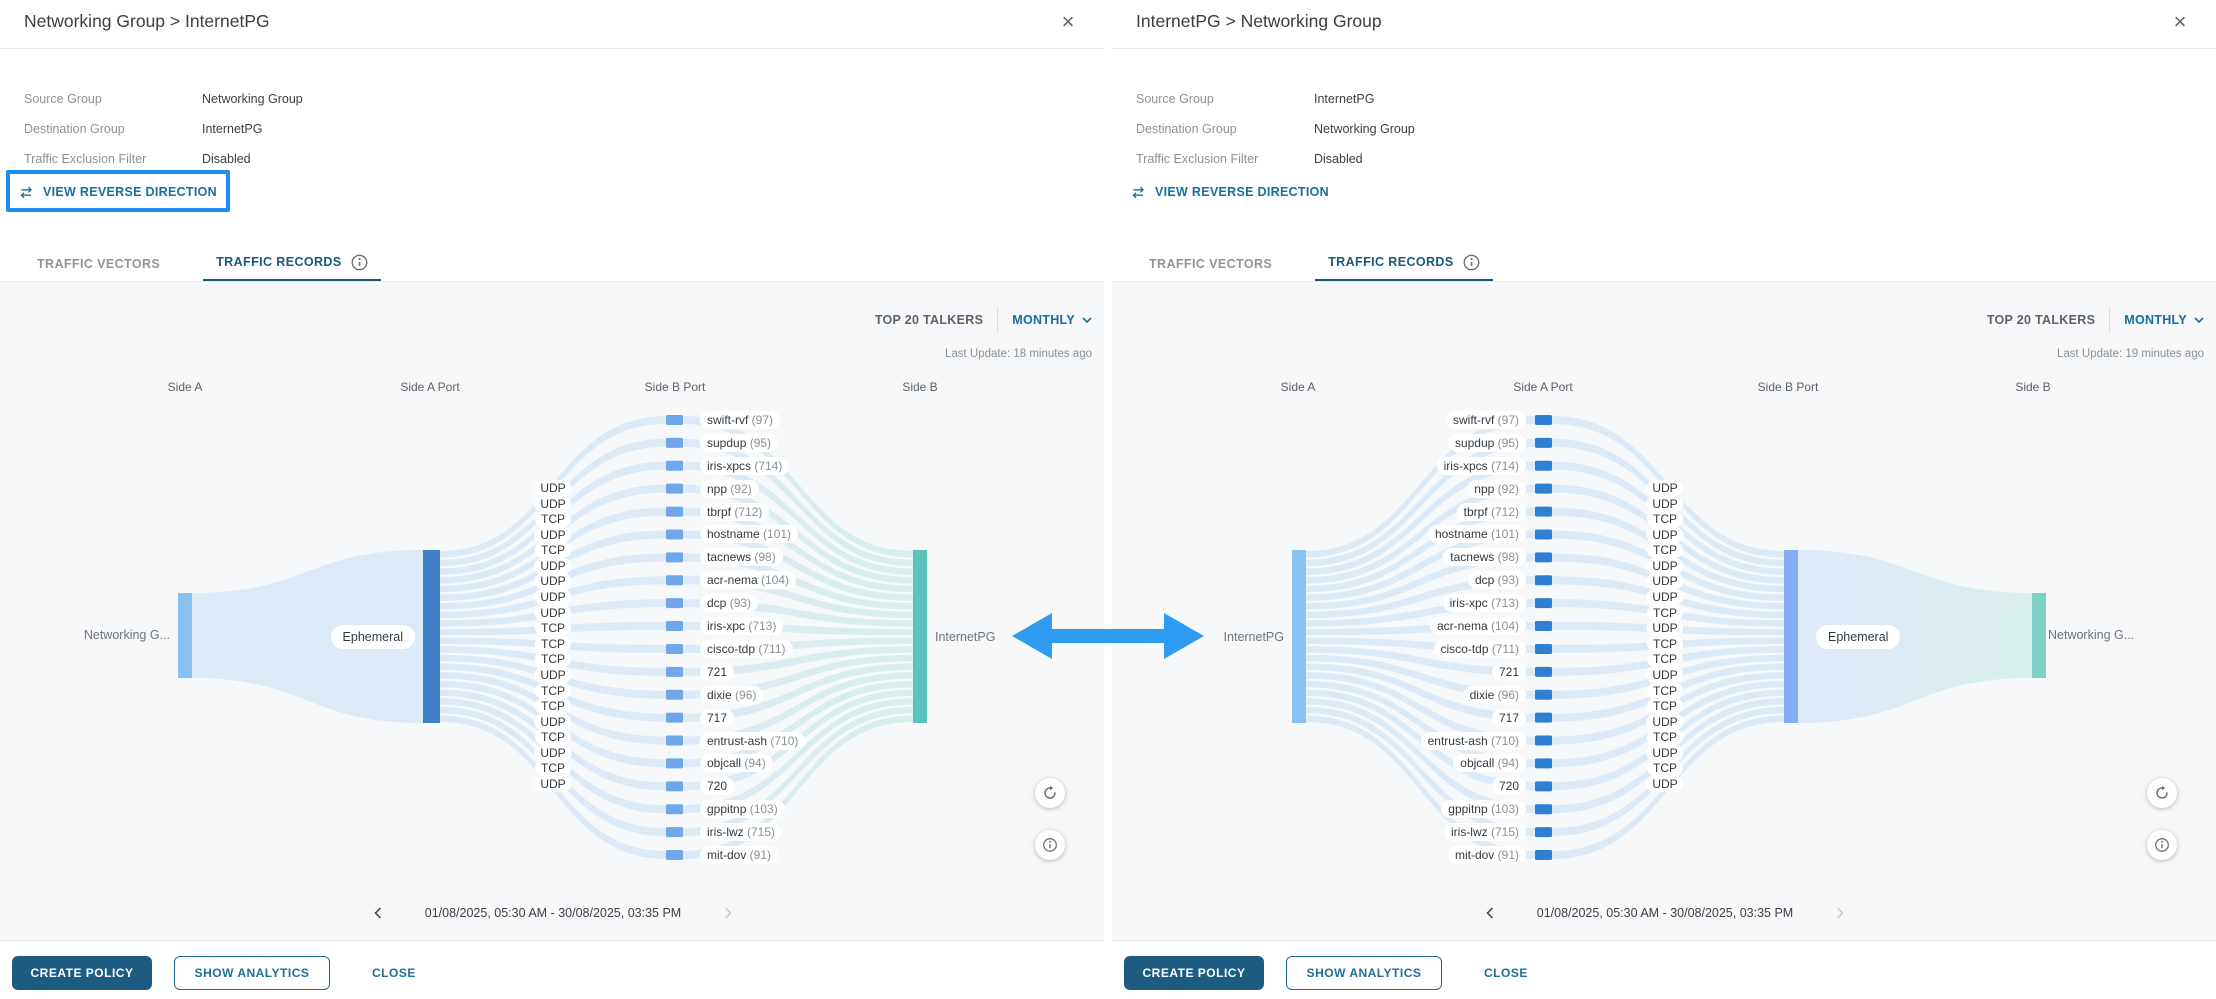 Image resolution: width=2216 pixels, height=999 pixels. I want to click on date-prev-button, so click(378, 913).